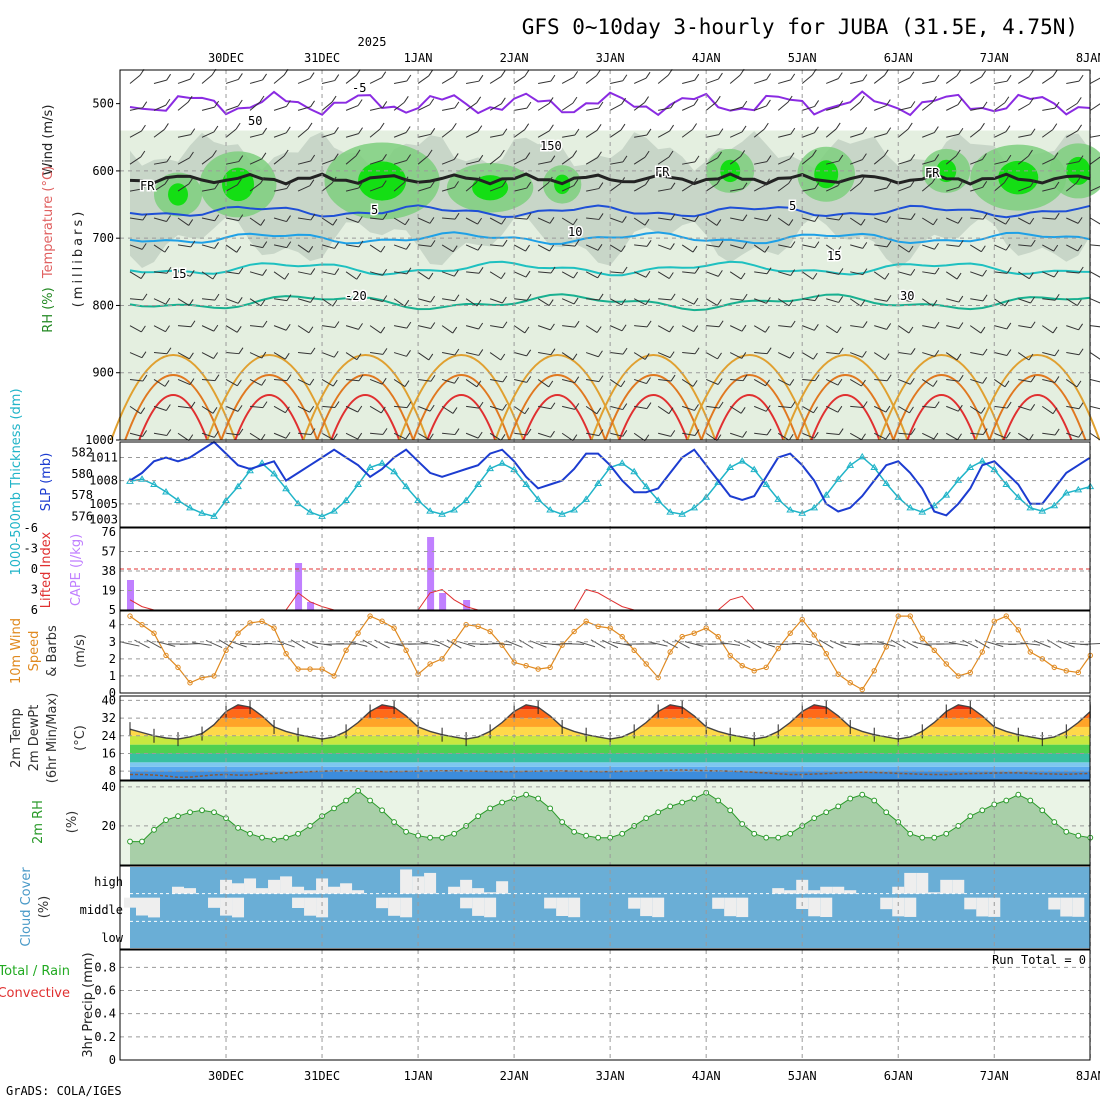  What do you see at coordinates (610, 827) in the screenshot?
I see `rh-area` at bounding box center [610, 827].